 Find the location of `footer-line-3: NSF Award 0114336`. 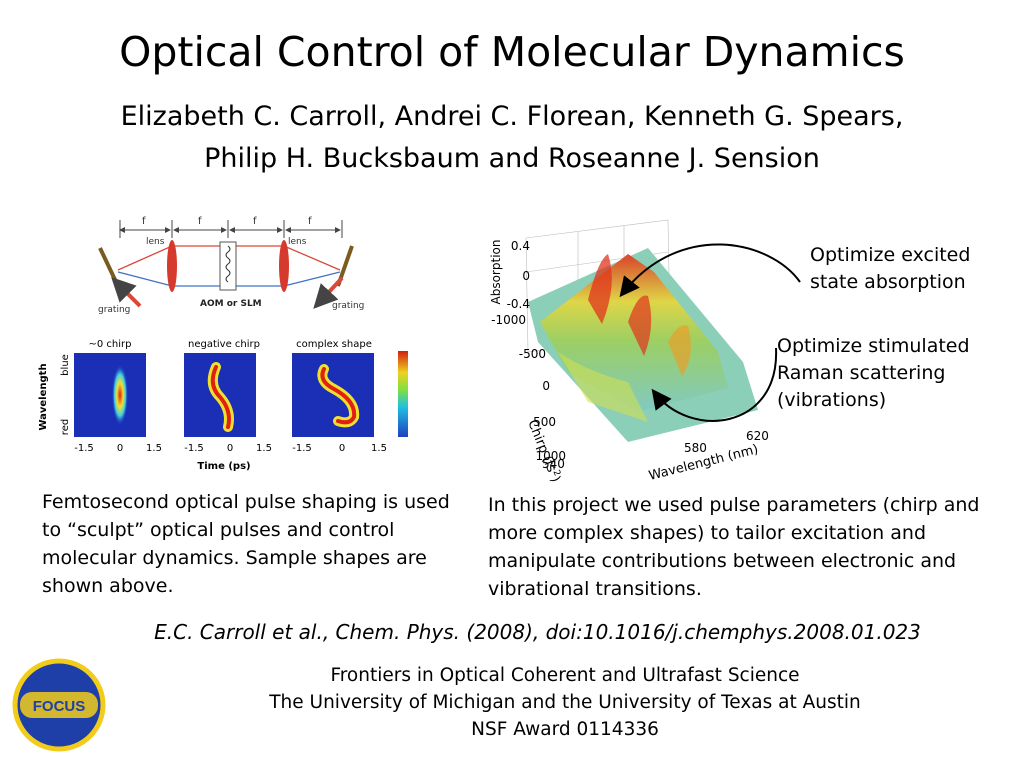

footer-line-3: NSF Award 0114336 is located at coordinates (565, 729).